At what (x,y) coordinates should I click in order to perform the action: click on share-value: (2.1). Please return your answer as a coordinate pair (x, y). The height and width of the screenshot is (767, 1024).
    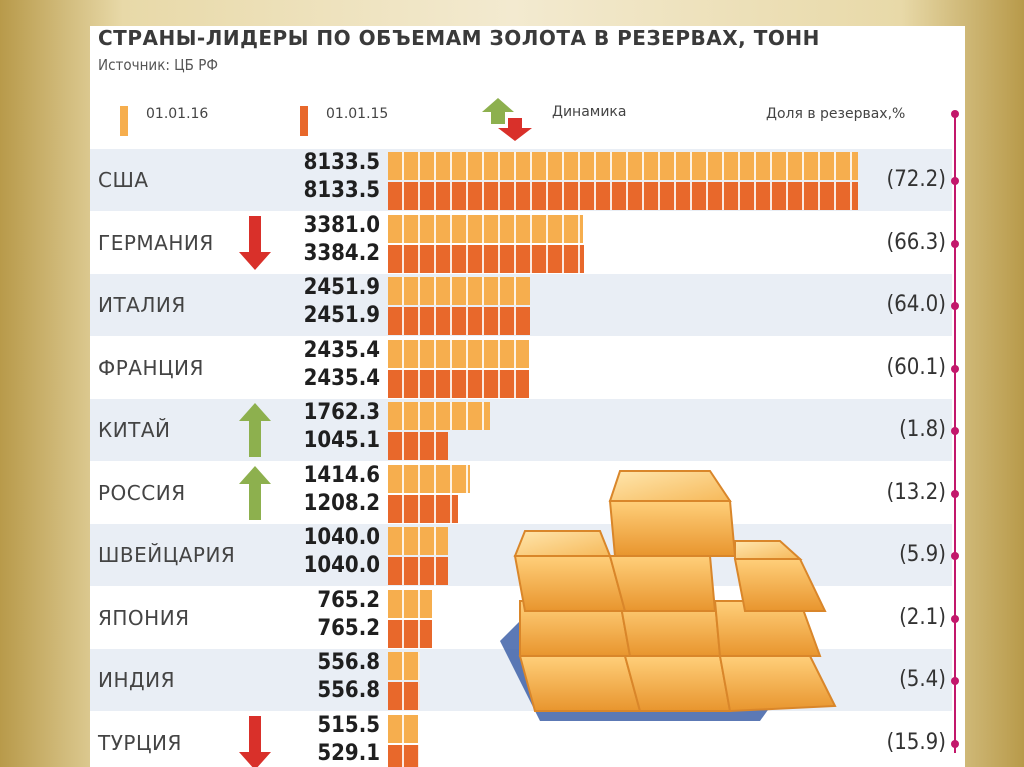
    Looking at the image, I should click on (922, 617).